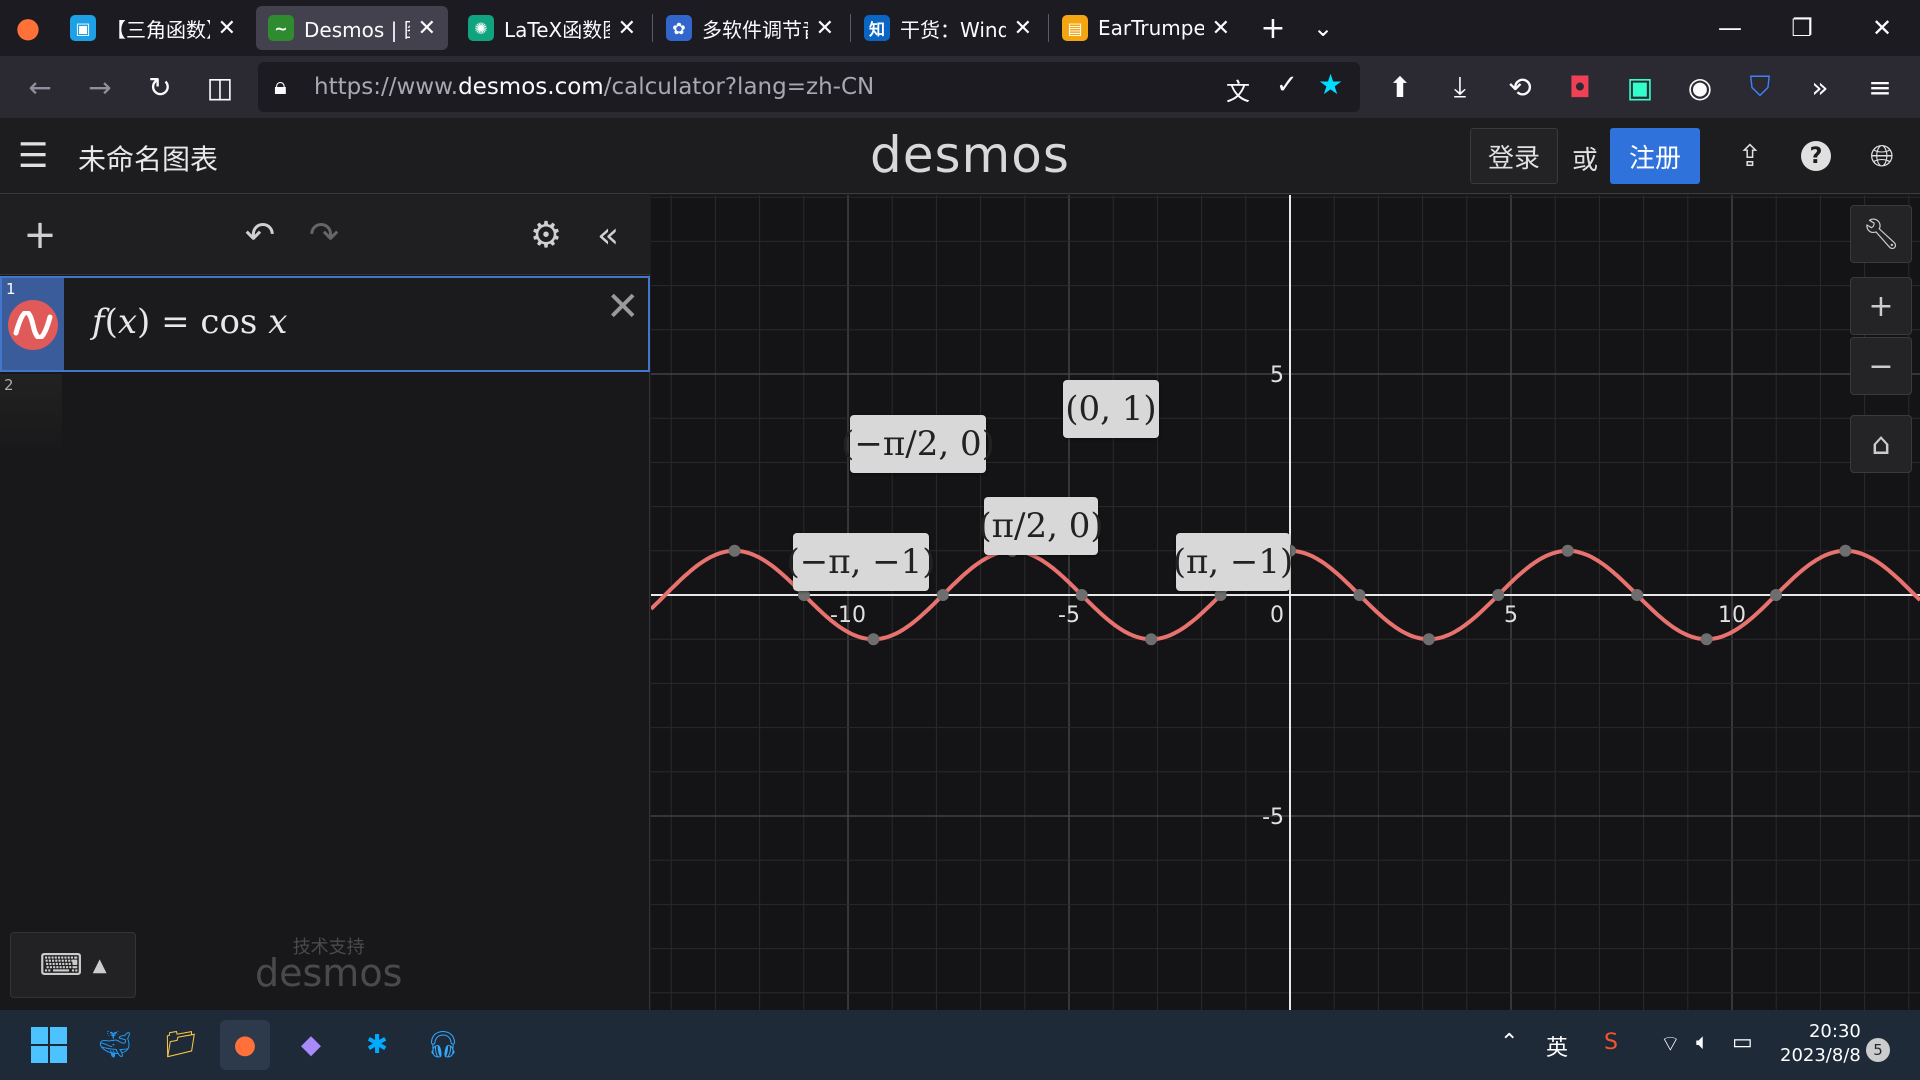 This screenshot has width=1920, height=1080. Describe the element at coordinates (73, 965) in the screenshot. I see `keyboard-toggle-button: ⌨ ▲` at that location.